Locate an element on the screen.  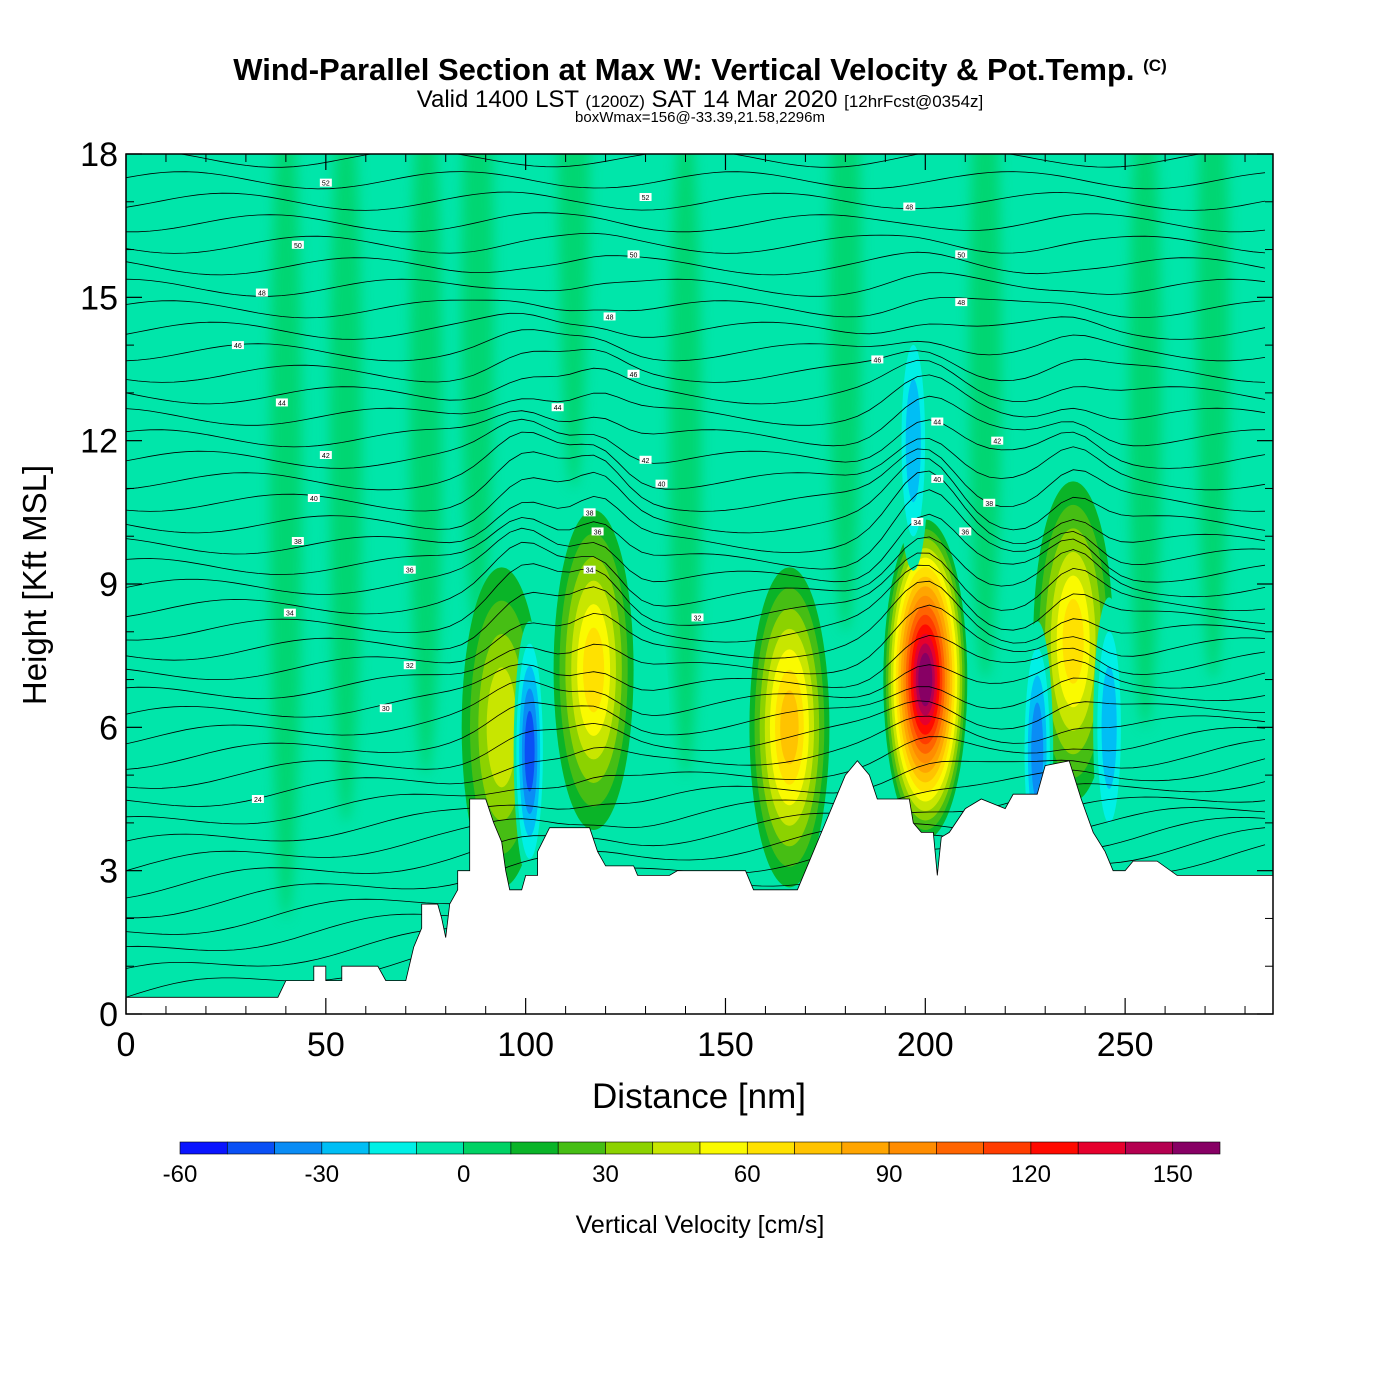
isentrope-label: 44 is located at coordinates (281, 402).